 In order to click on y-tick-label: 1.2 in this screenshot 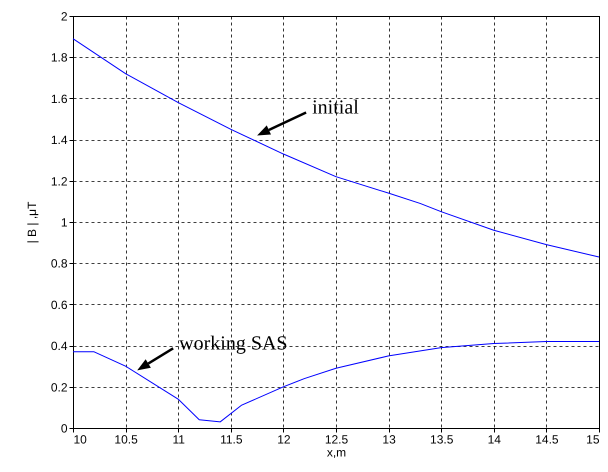, I will do `click(59, 181)`.